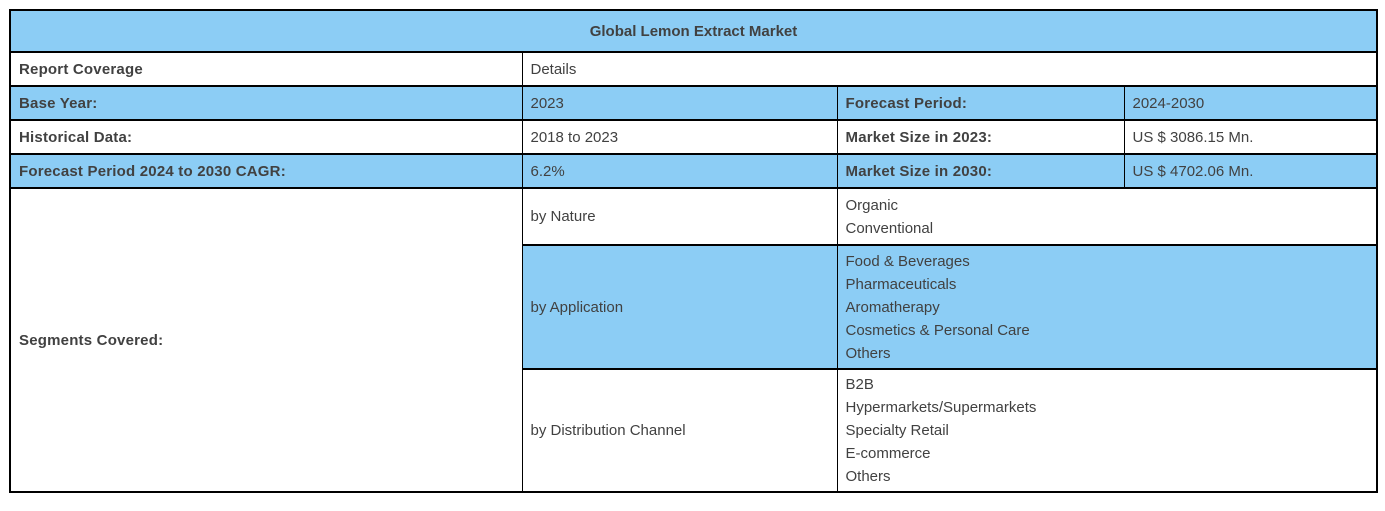 This screenshot has width=1385, height=511. Describe the element at coordinates (892, 307) in the screenshot. I see `segment-item: Aromatherapy` at that location.